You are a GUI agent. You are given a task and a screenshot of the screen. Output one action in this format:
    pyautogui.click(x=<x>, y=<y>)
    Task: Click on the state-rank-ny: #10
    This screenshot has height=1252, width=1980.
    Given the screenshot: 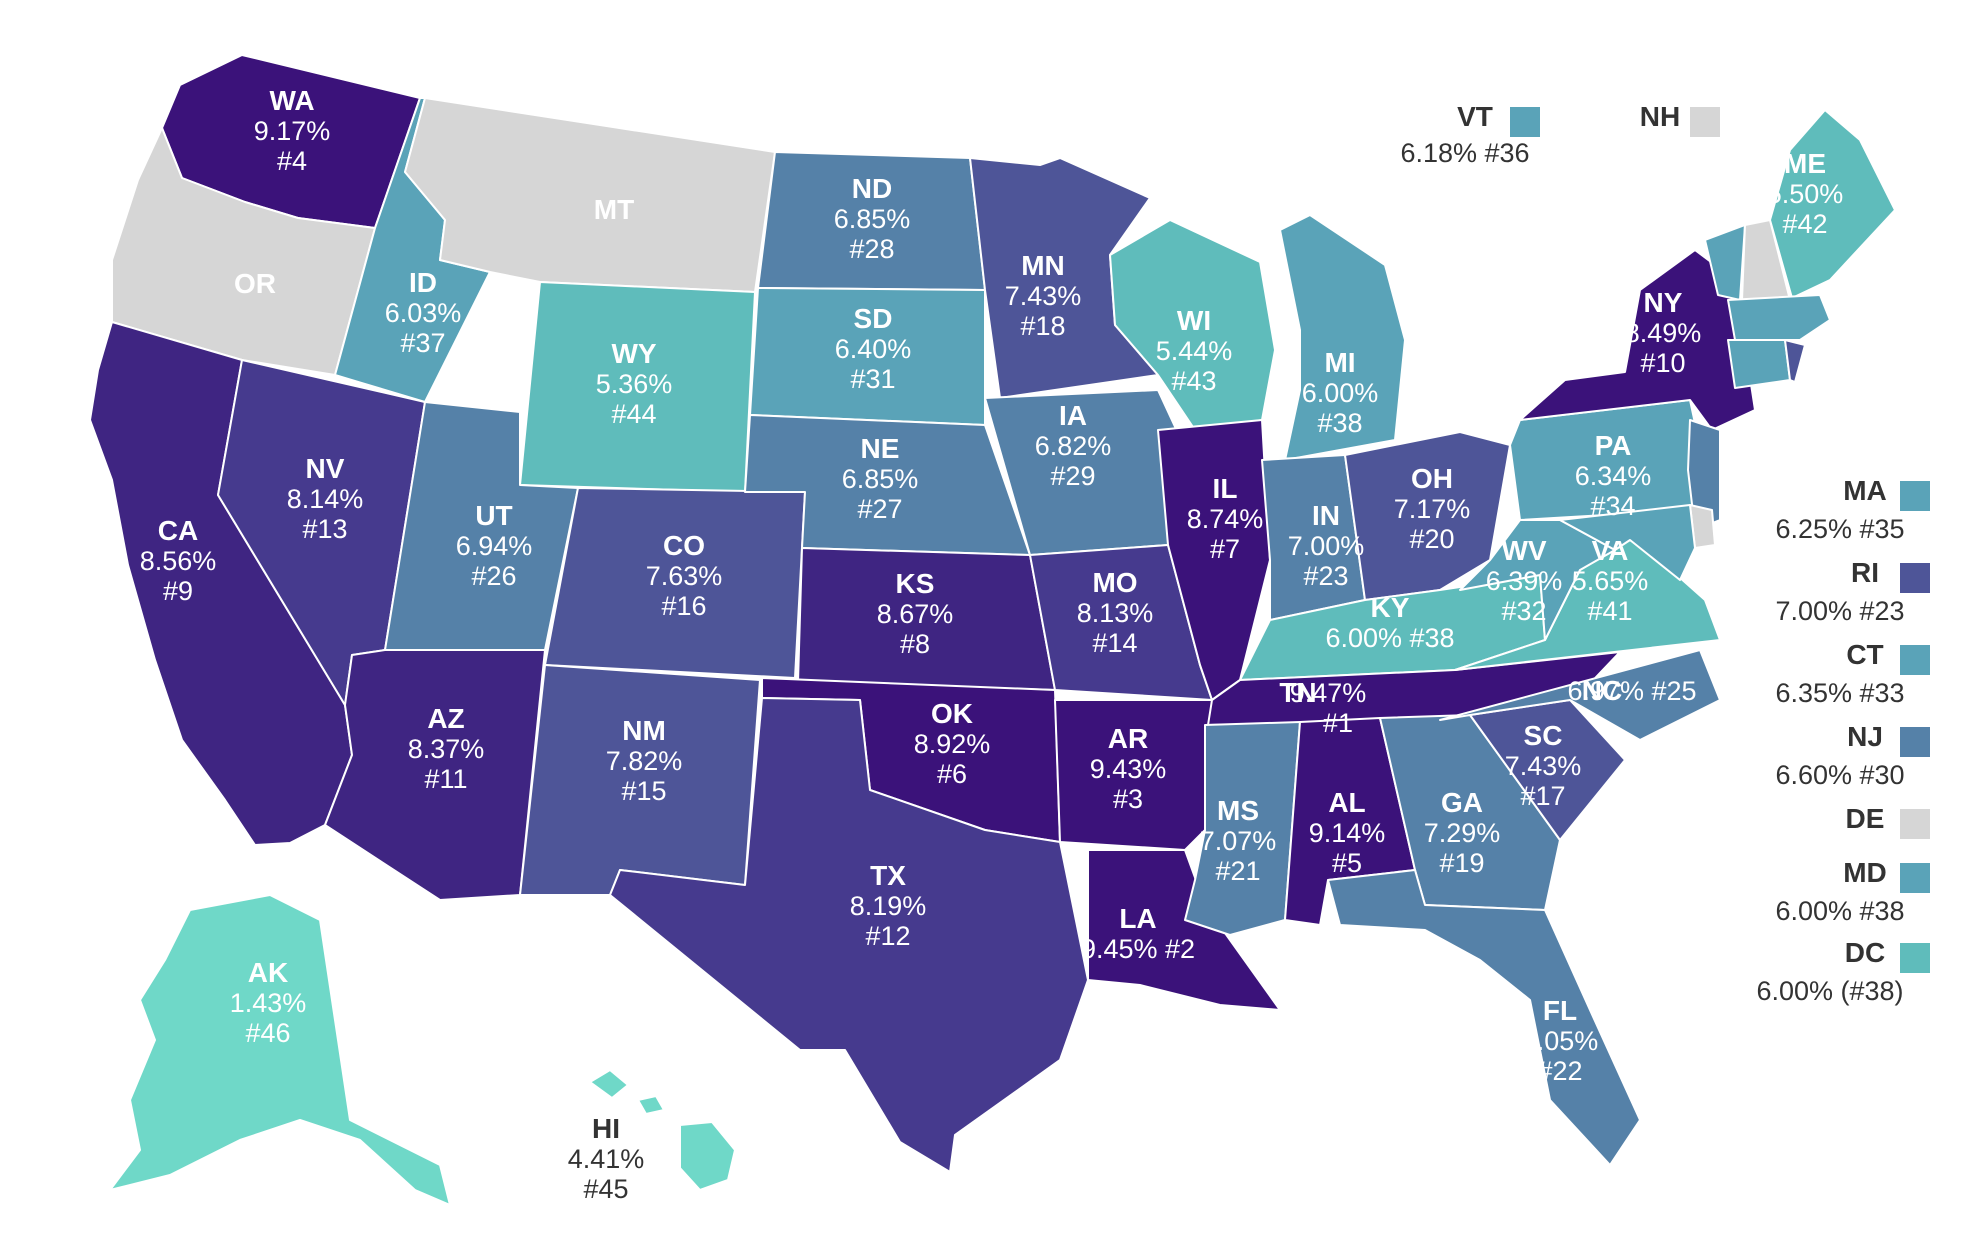 What is the action you would take?
    pyautogui.click(x=1662, y=363)
    